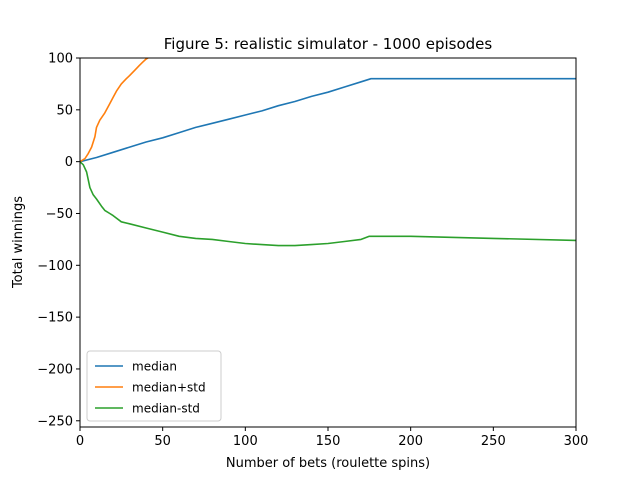 This screenshot has width=640, height=480. What do you see at coordinates (55, 369) in the screenshot?
I see `y-tick-label: −200` at bounding box center [55, 369].